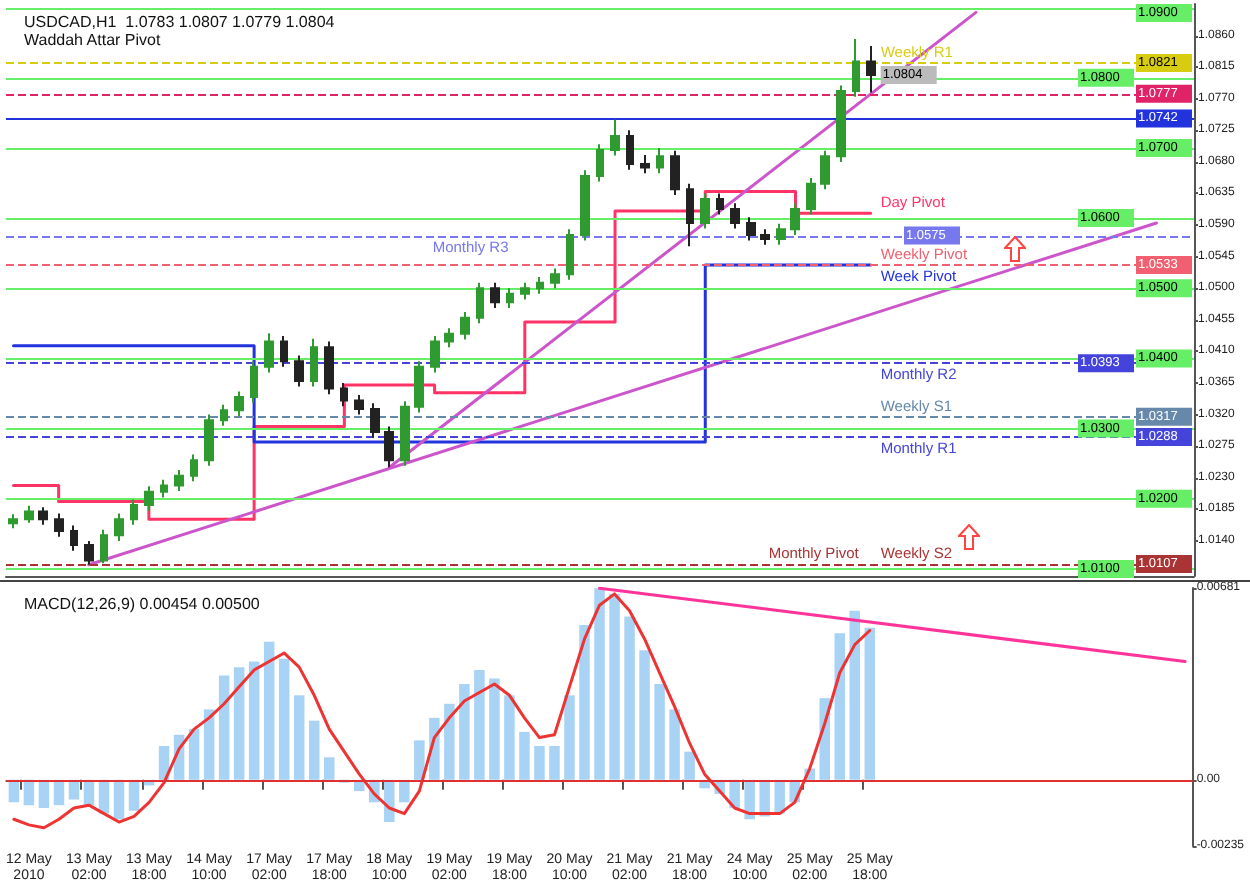 This screenshot has height=892, width=1250. What do you see at coordinates (142, 604) in the screenshot?
I see `chart-title: MACD(12,26,9) 0.00454 0.00500` at bounding box center [142, 604].